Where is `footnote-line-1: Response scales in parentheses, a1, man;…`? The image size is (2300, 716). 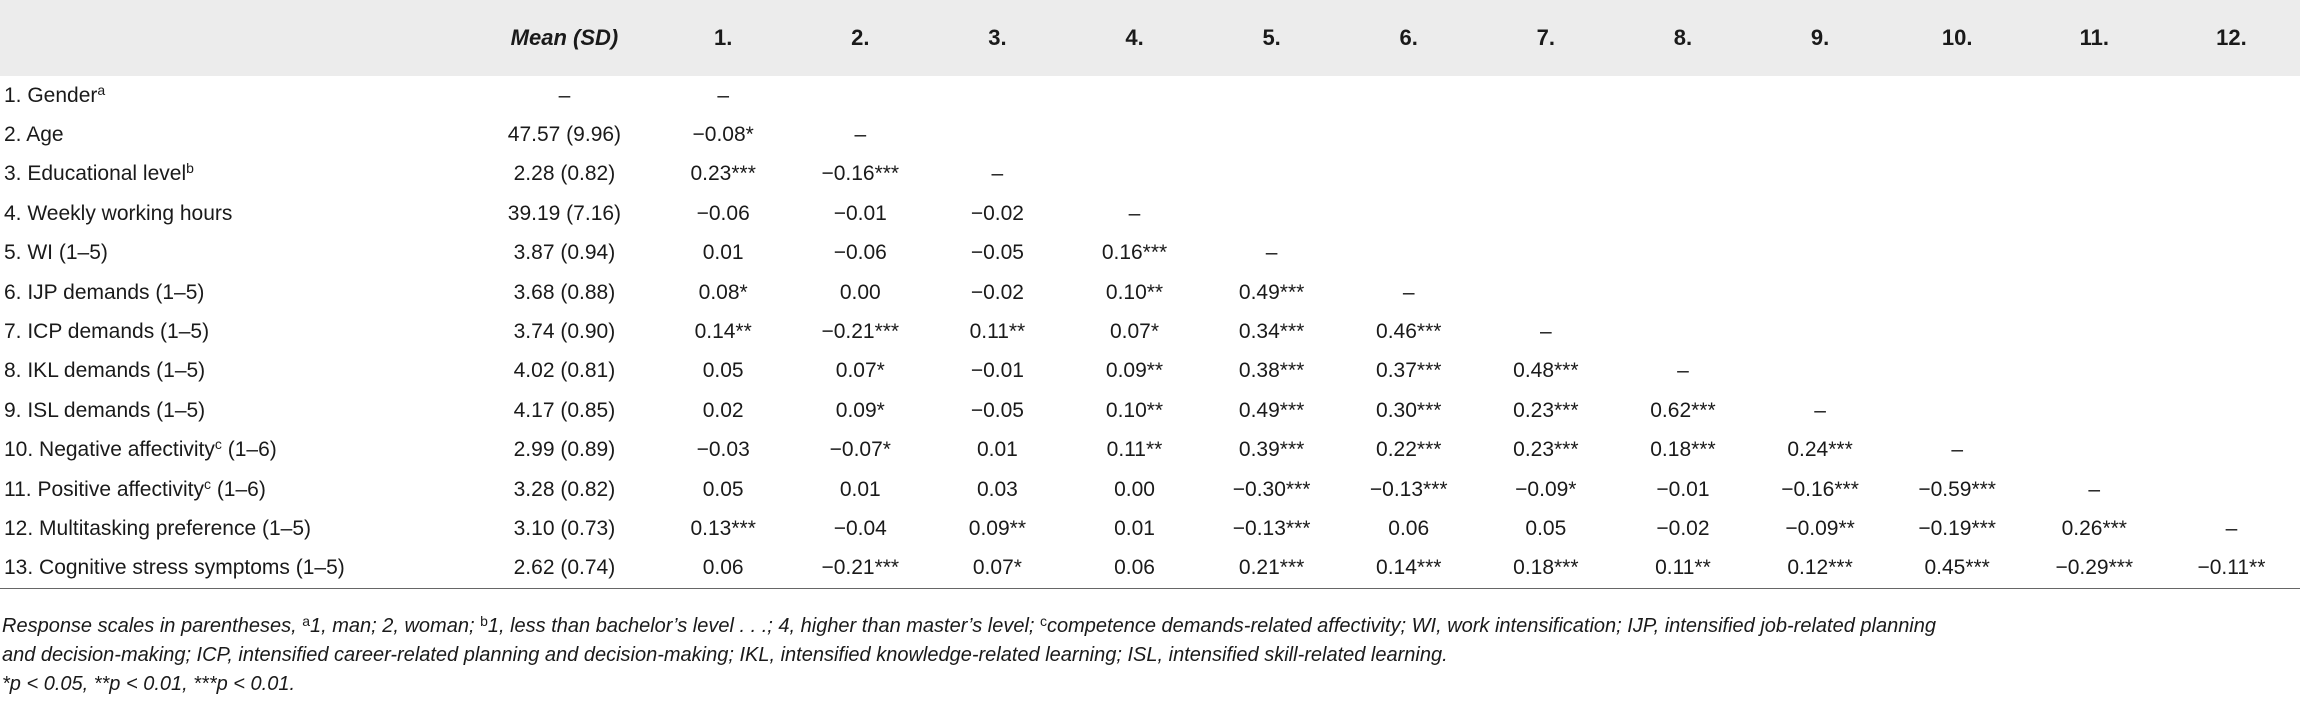
footnote-line-1: Response scales in parentheses, a1, man;… is located at coordinates (1150, 626).